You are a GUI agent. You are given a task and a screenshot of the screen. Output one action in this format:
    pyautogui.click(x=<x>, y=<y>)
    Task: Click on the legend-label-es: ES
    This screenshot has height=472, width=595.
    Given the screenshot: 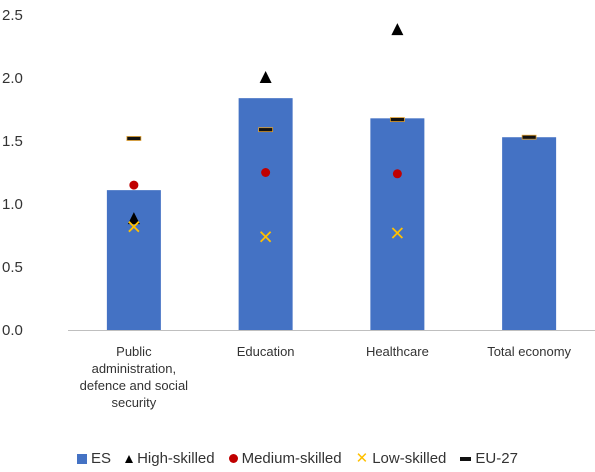 What is the action you would take?
    pyautogui.click(x=101, y=458)
    